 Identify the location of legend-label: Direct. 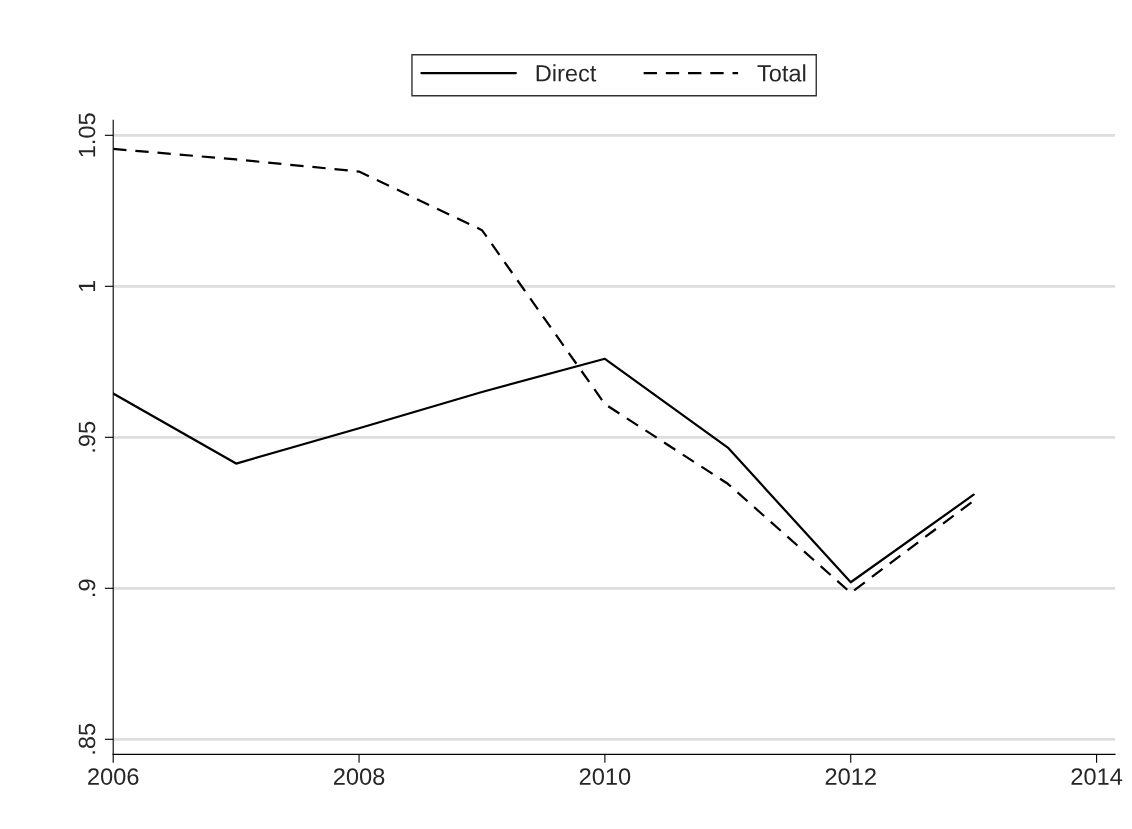
(566, 73).